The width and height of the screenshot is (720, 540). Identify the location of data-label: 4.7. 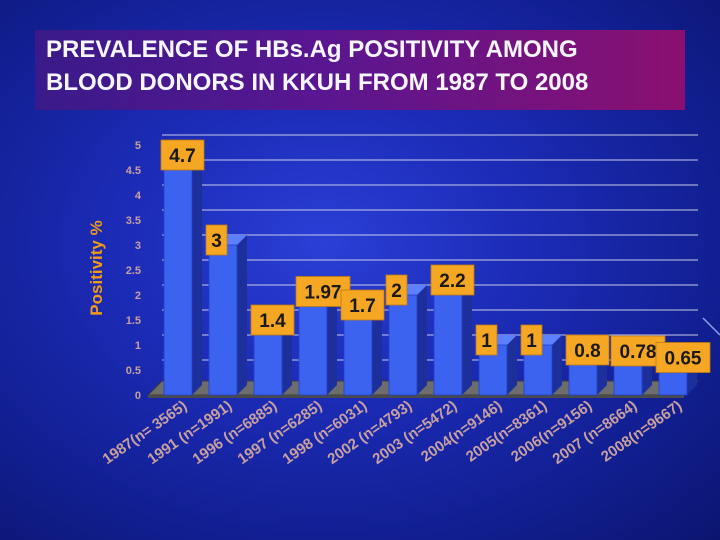
(182, 155).